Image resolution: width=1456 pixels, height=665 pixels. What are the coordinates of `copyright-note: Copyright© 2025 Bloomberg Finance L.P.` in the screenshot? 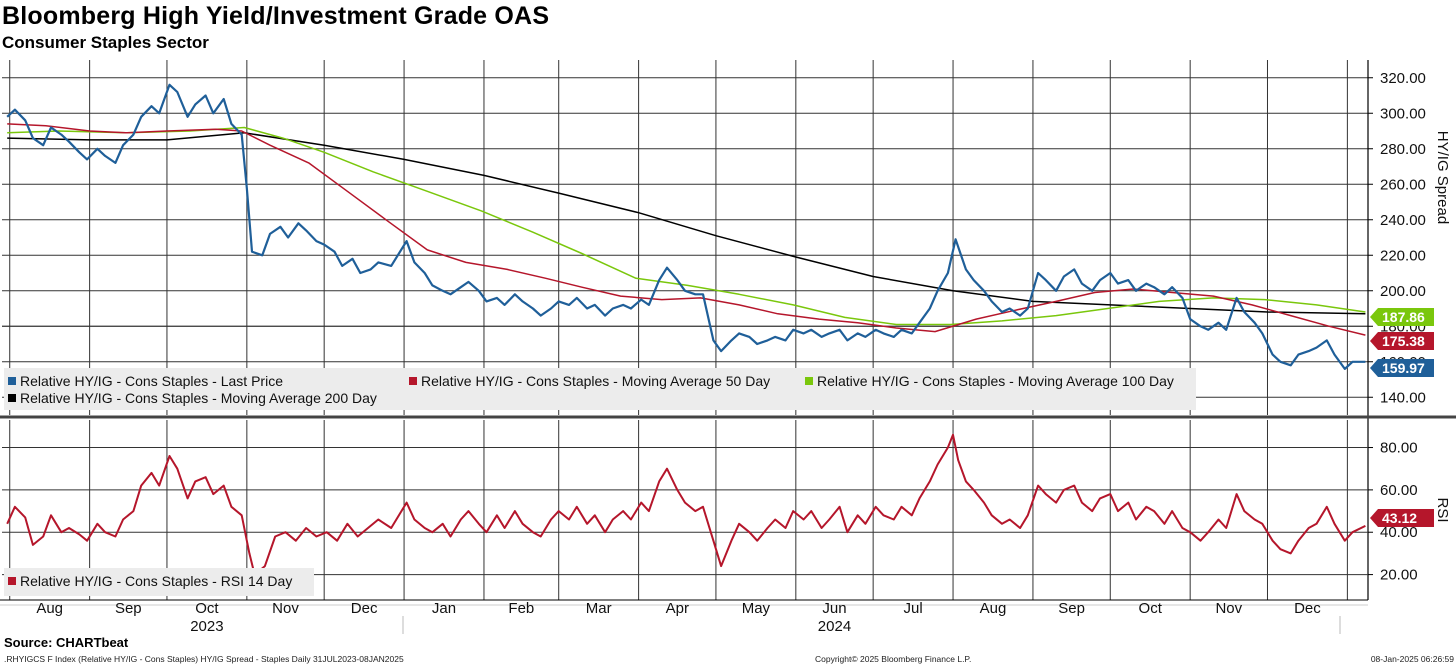 It's located at (893, 659).